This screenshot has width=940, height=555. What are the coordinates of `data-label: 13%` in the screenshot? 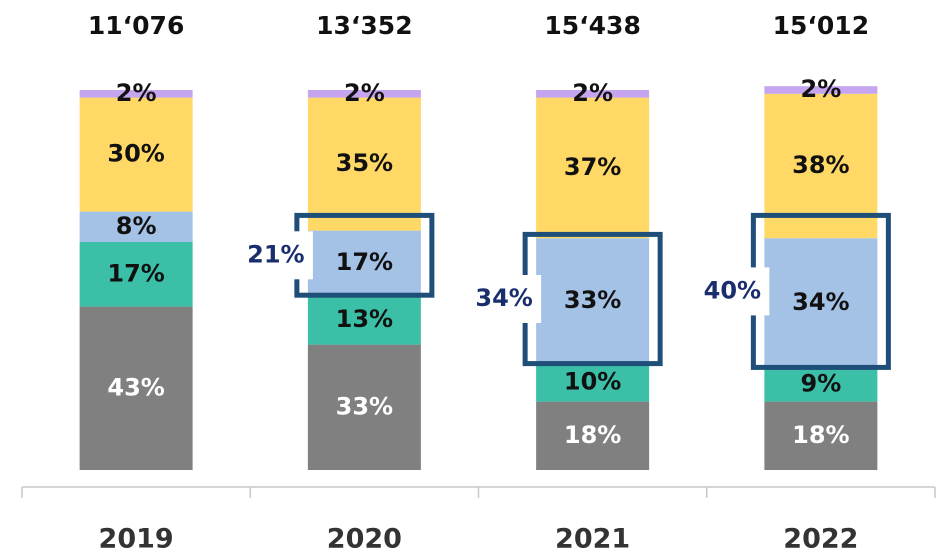 It's located at (364, 319).